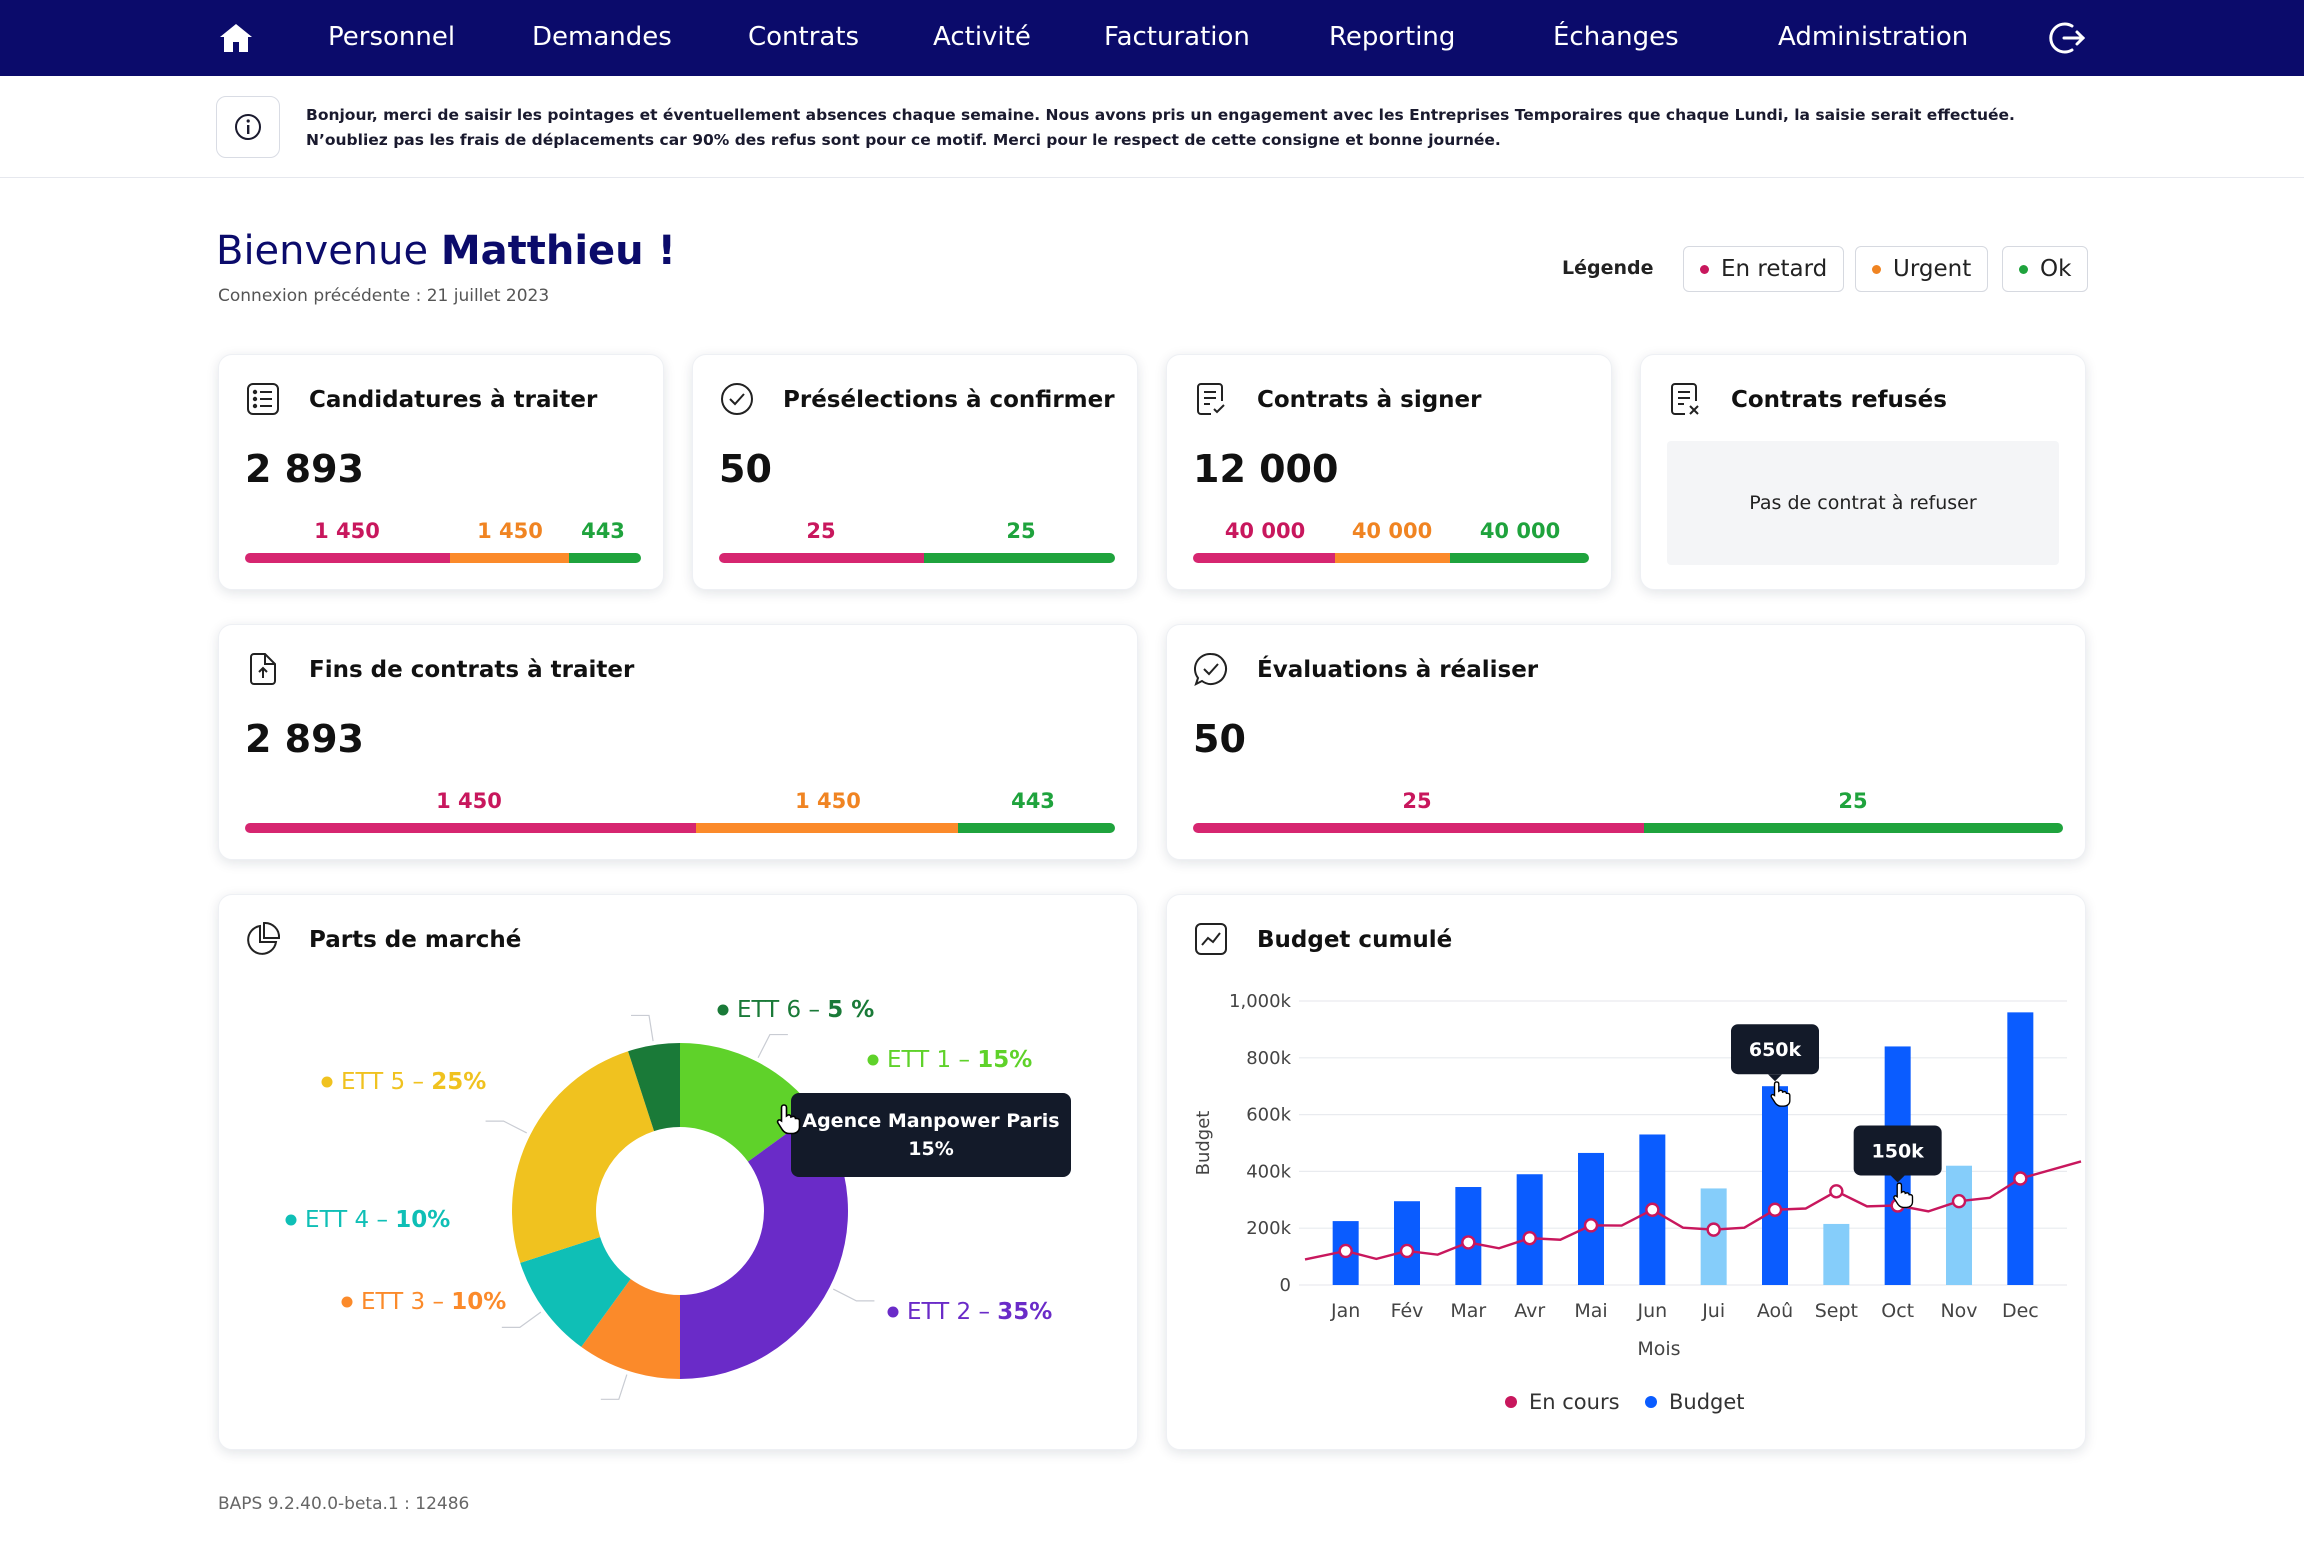 The width and height of the screenshot is (2304, 1566). I want to click on slice-label: ETT 1 – 15%, so click(959, 1060).